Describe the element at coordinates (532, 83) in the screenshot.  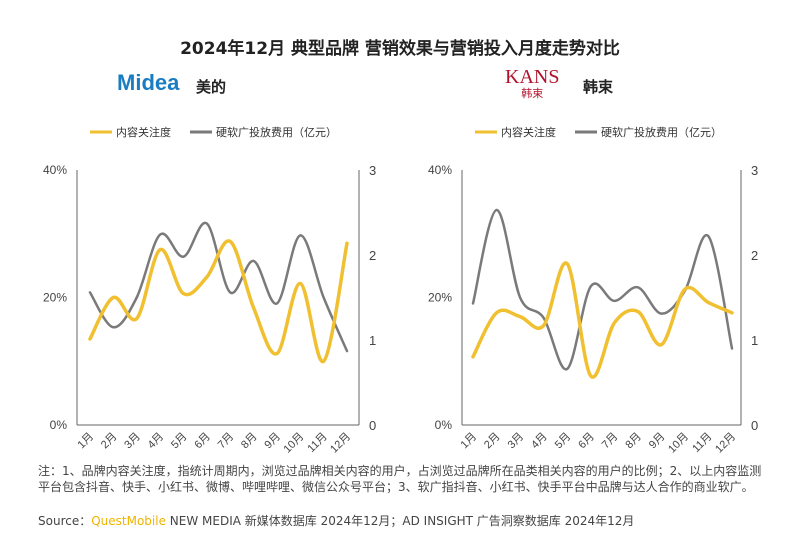
I see `kans-logo: KANS 韩束` at that location.